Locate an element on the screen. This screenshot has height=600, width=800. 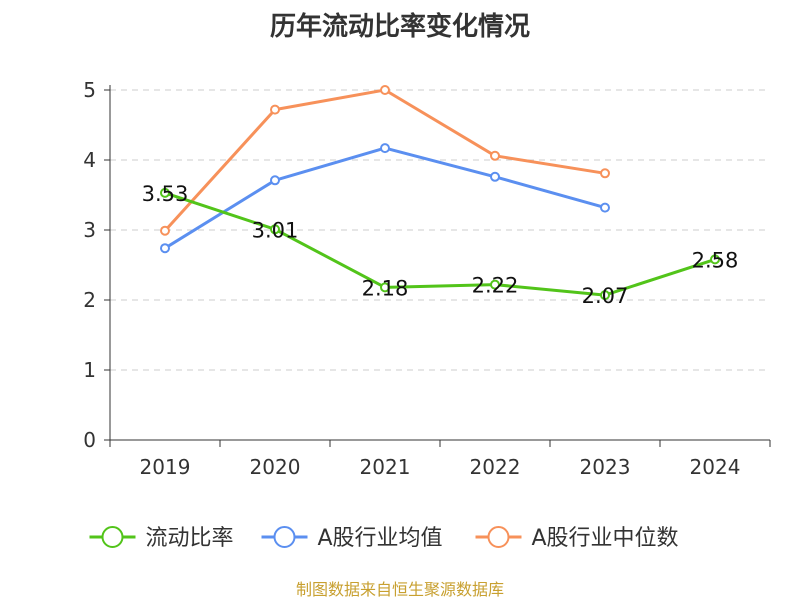
source-note: 制图数据来自恒生聚源数据库 is located at coordinates (399, 589).